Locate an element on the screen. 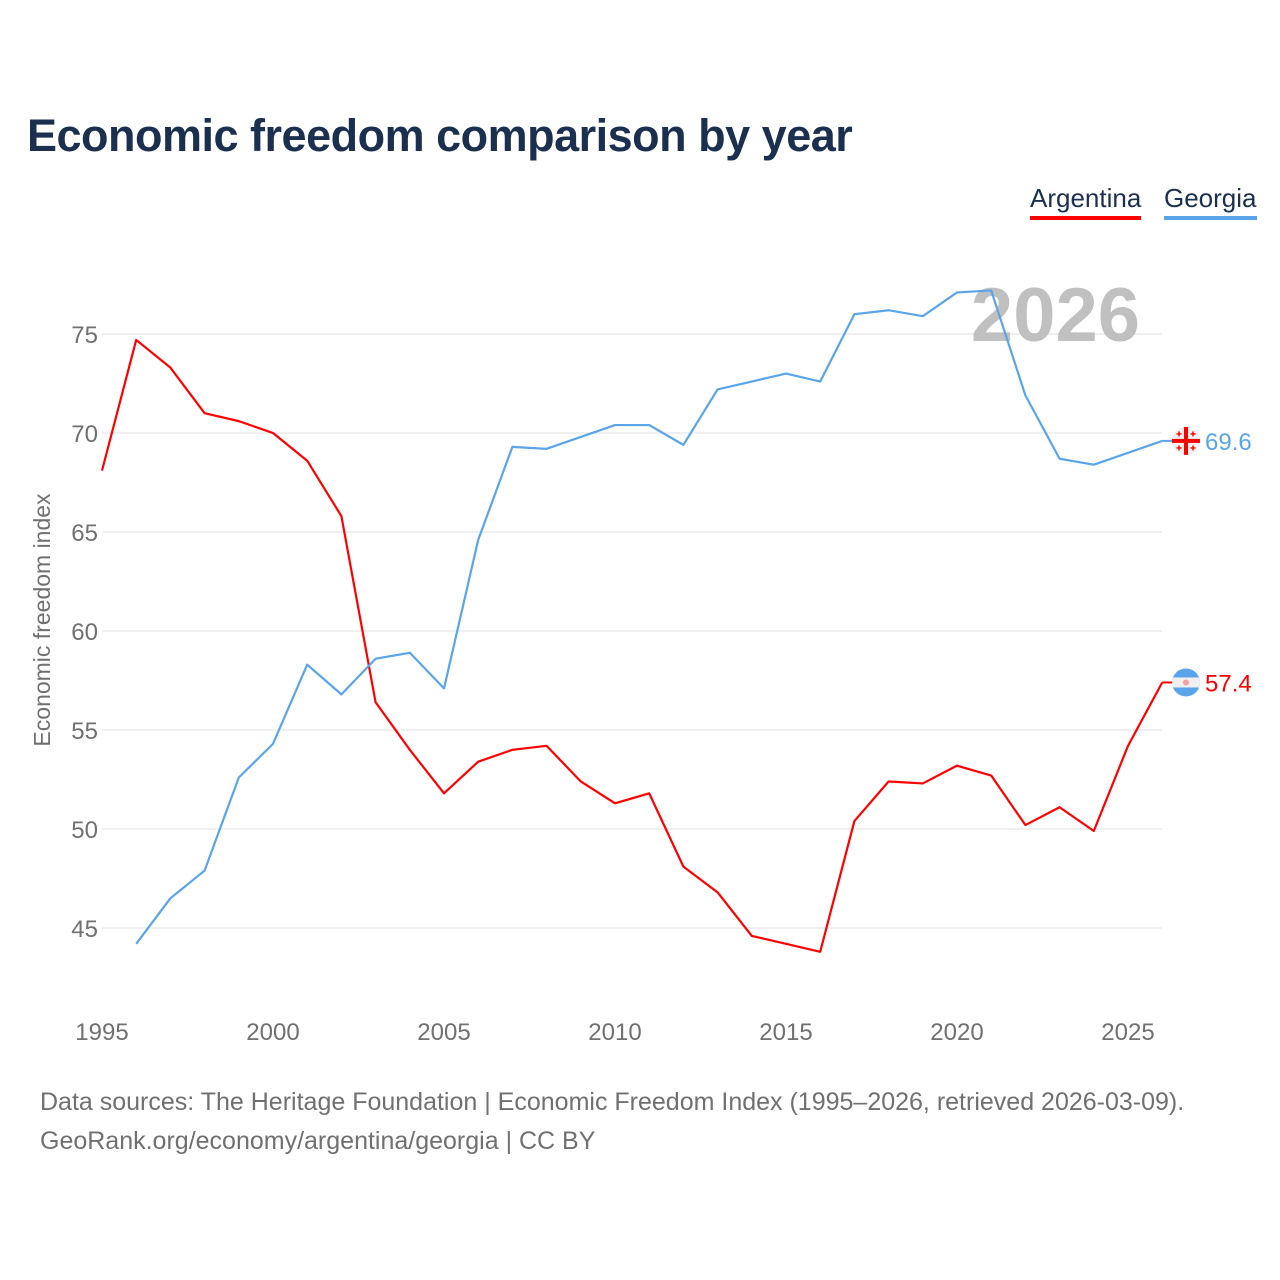 Image resolution: width=1280 pixels, height=1280 pixels. argentina-flag-icon is located at coordinates (1186, 682).